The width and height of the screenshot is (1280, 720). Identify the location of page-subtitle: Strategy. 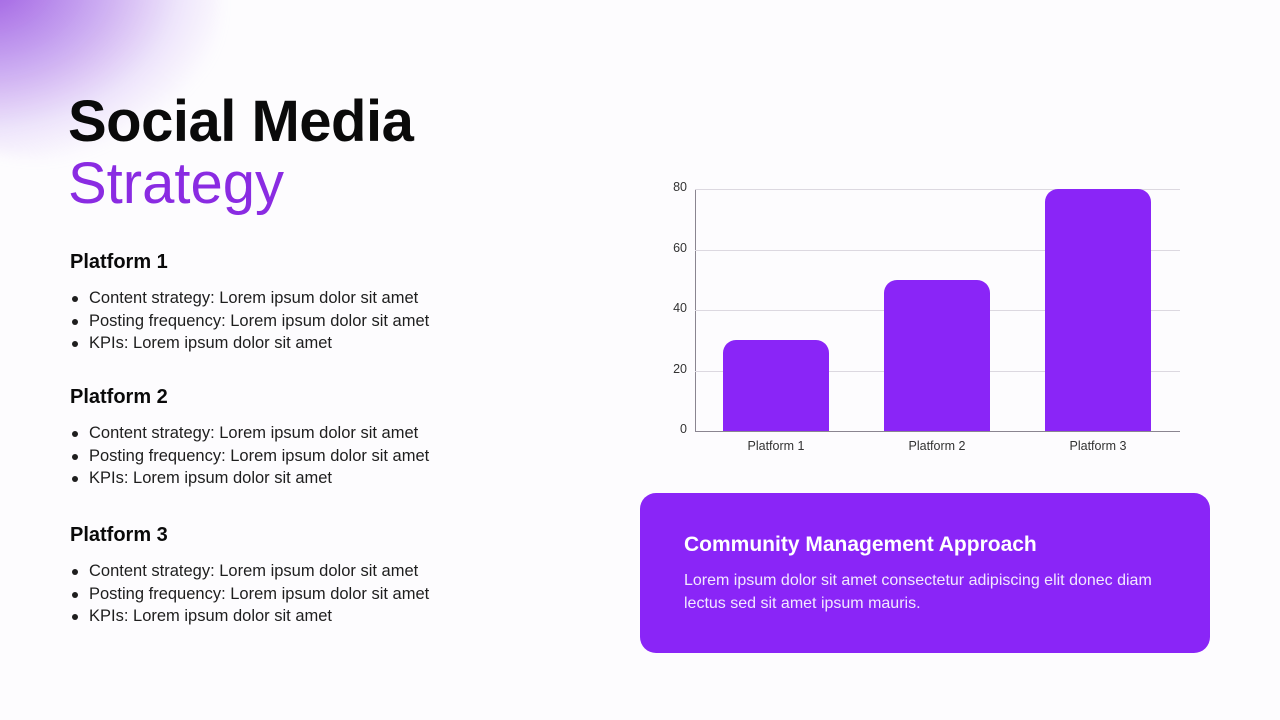
(176, 183).